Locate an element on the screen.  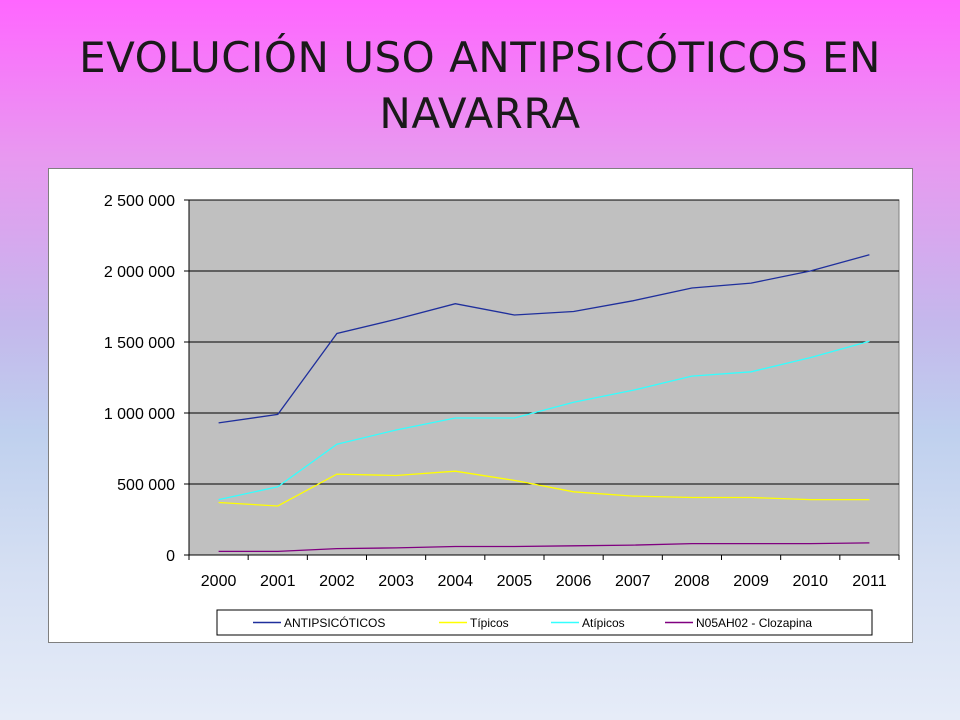
y-tick-label: 2 000 000 is located at coordinates (139, 272).